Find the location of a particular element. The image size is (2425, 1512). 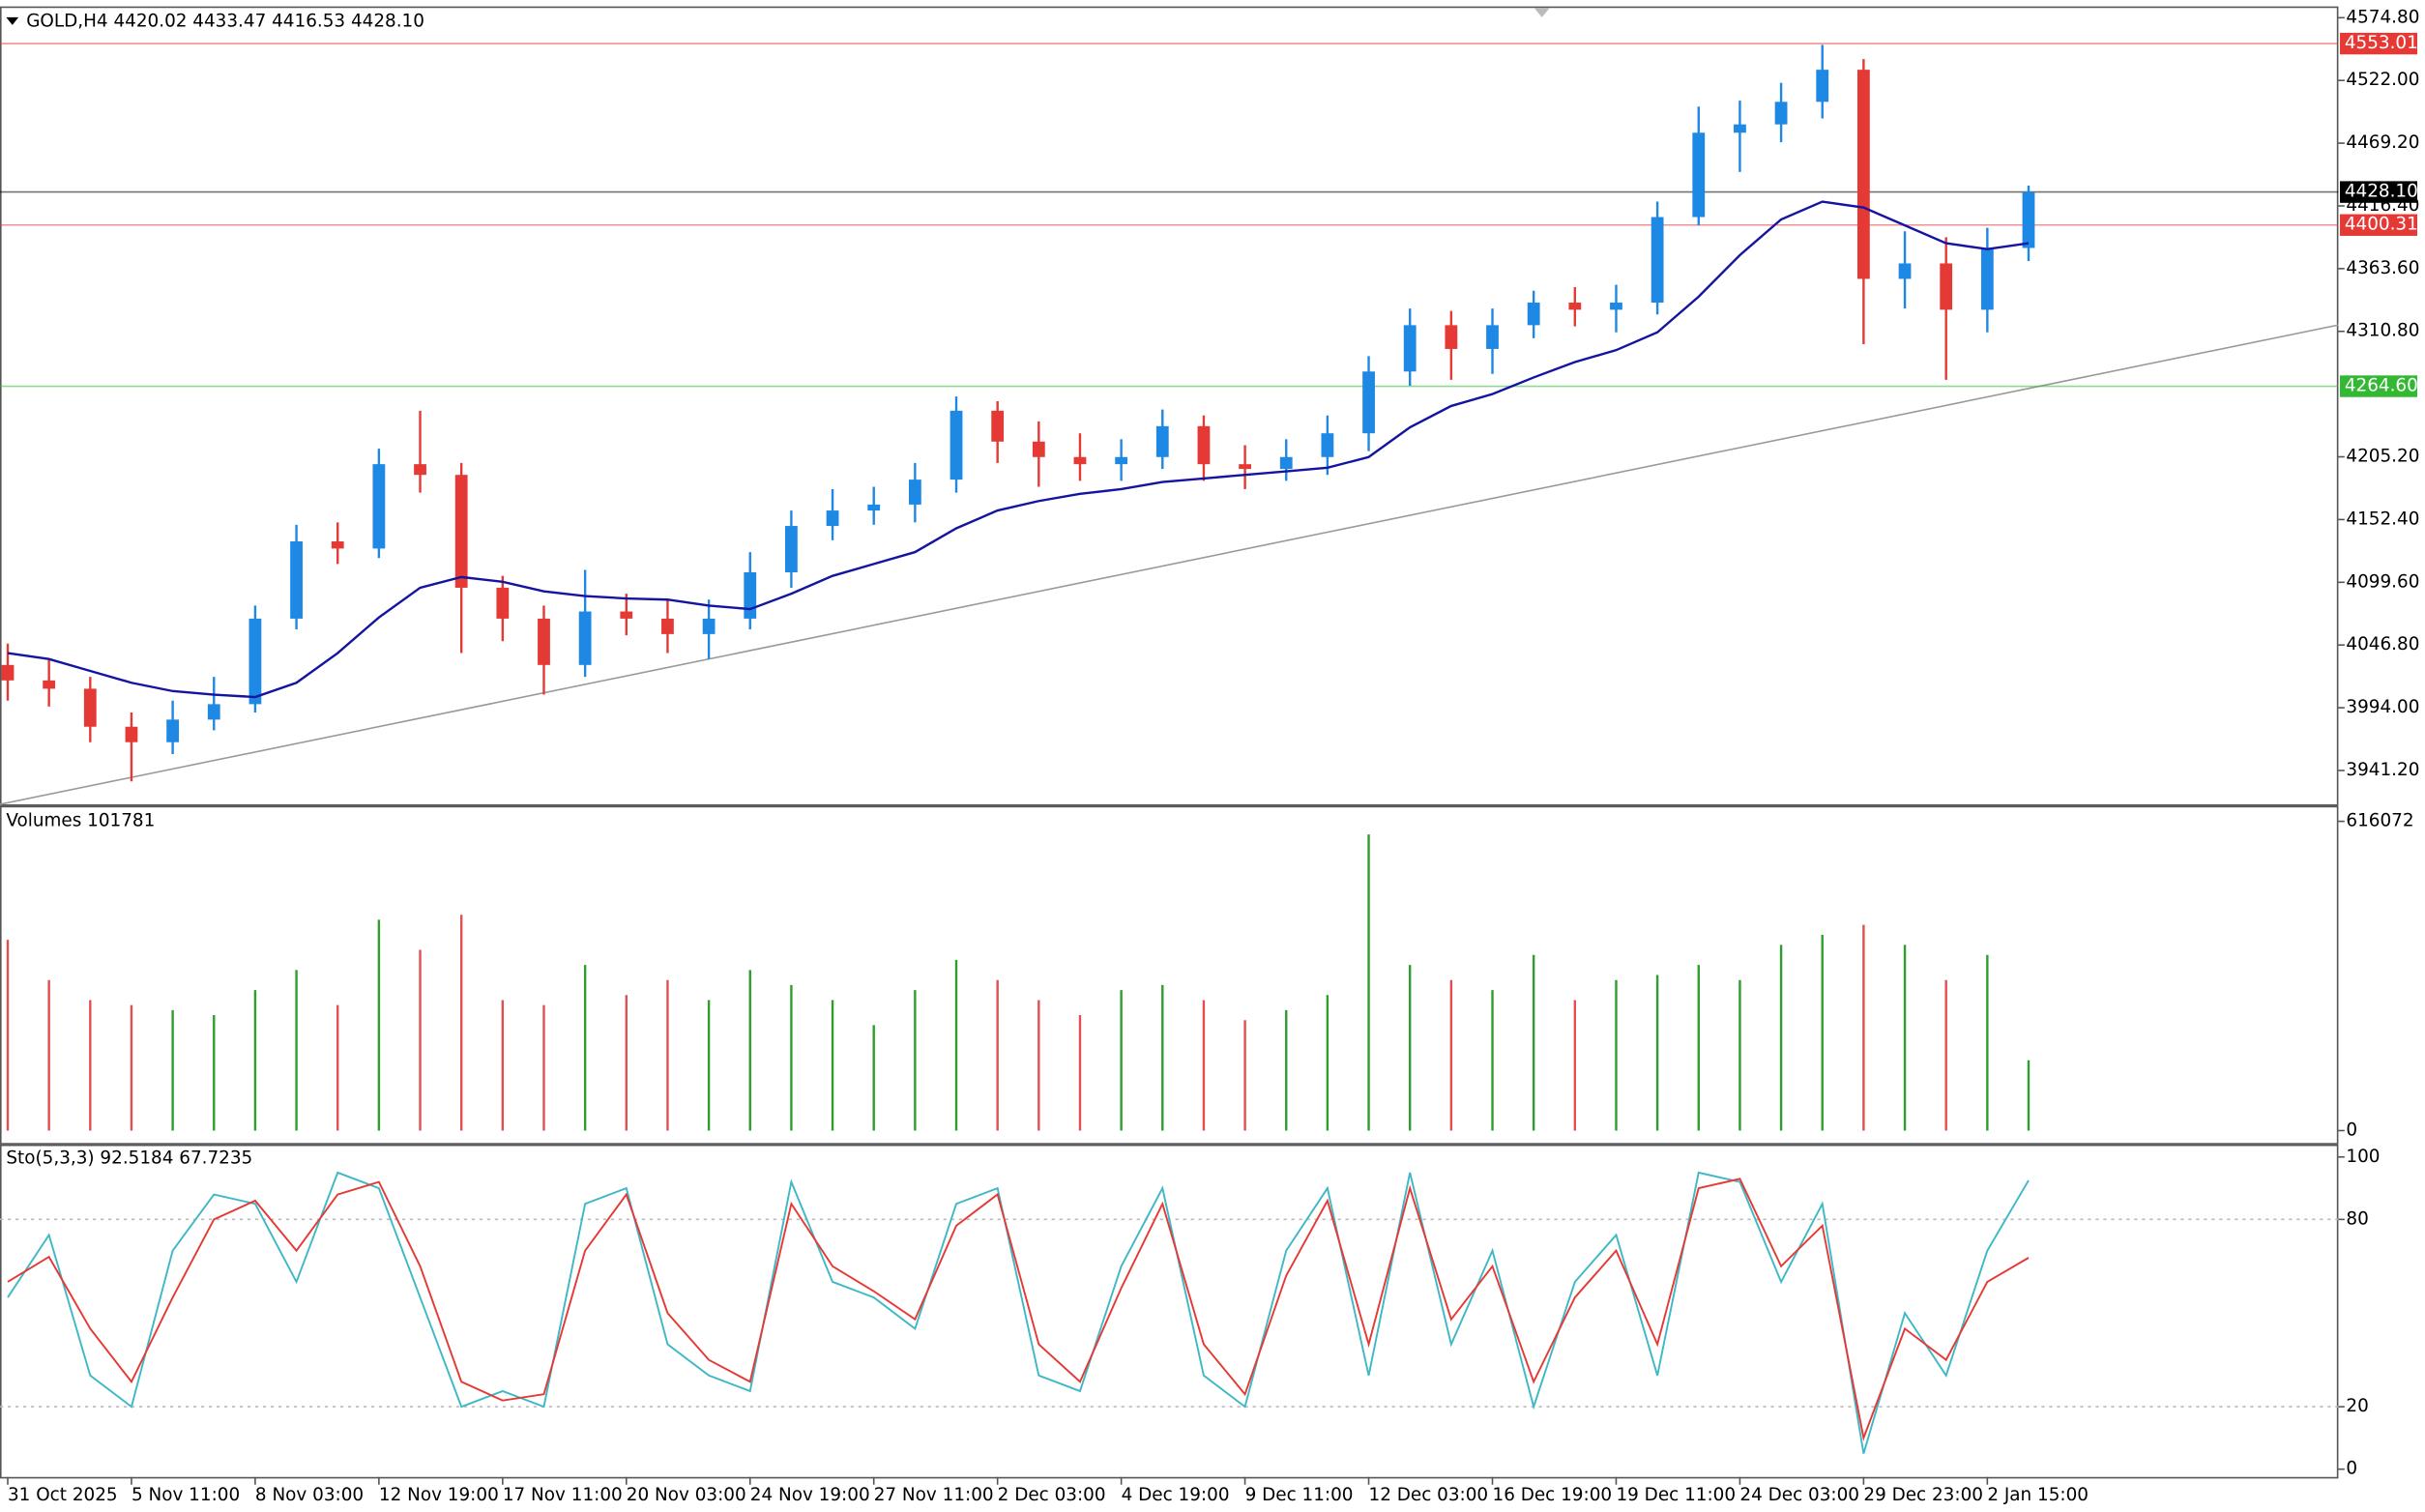

x-tick-label: 17 Nov 11:00 is located at coordinates (563, 1495).